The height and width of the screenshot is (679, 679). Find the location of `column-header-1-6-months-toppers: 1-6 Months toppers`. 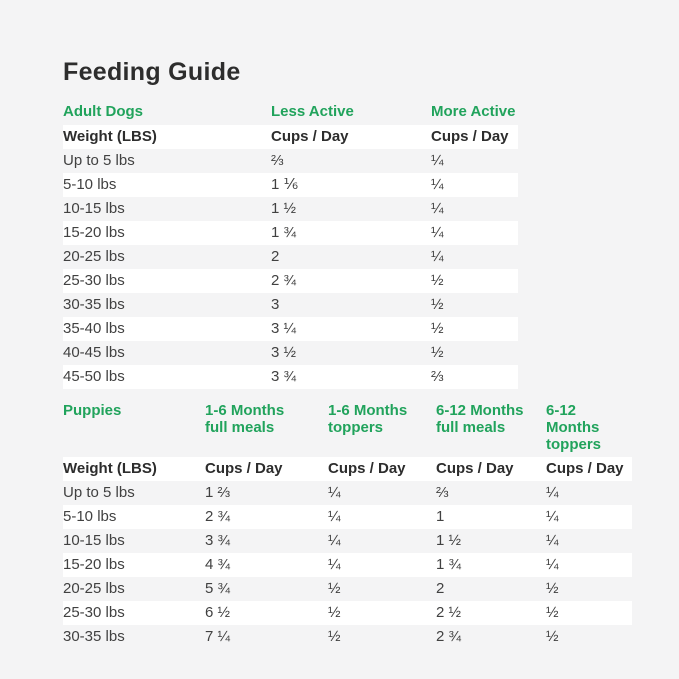

column-header-1-6-months-toppers: 1-6 Months toppers is located at coordinates (368, 419).